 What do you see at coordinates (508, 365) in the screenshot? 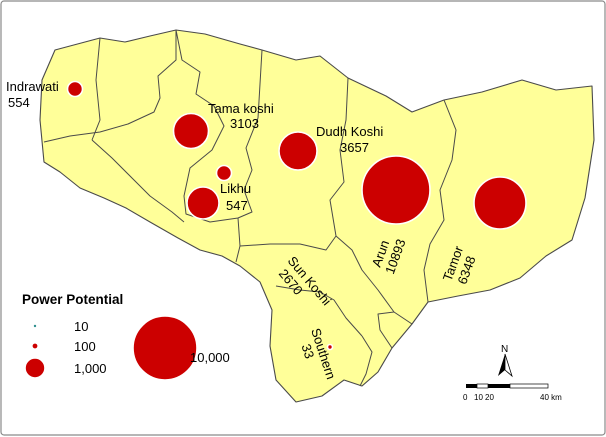
I see `north-arrow-icon-half` at bounding box center [508, 365].